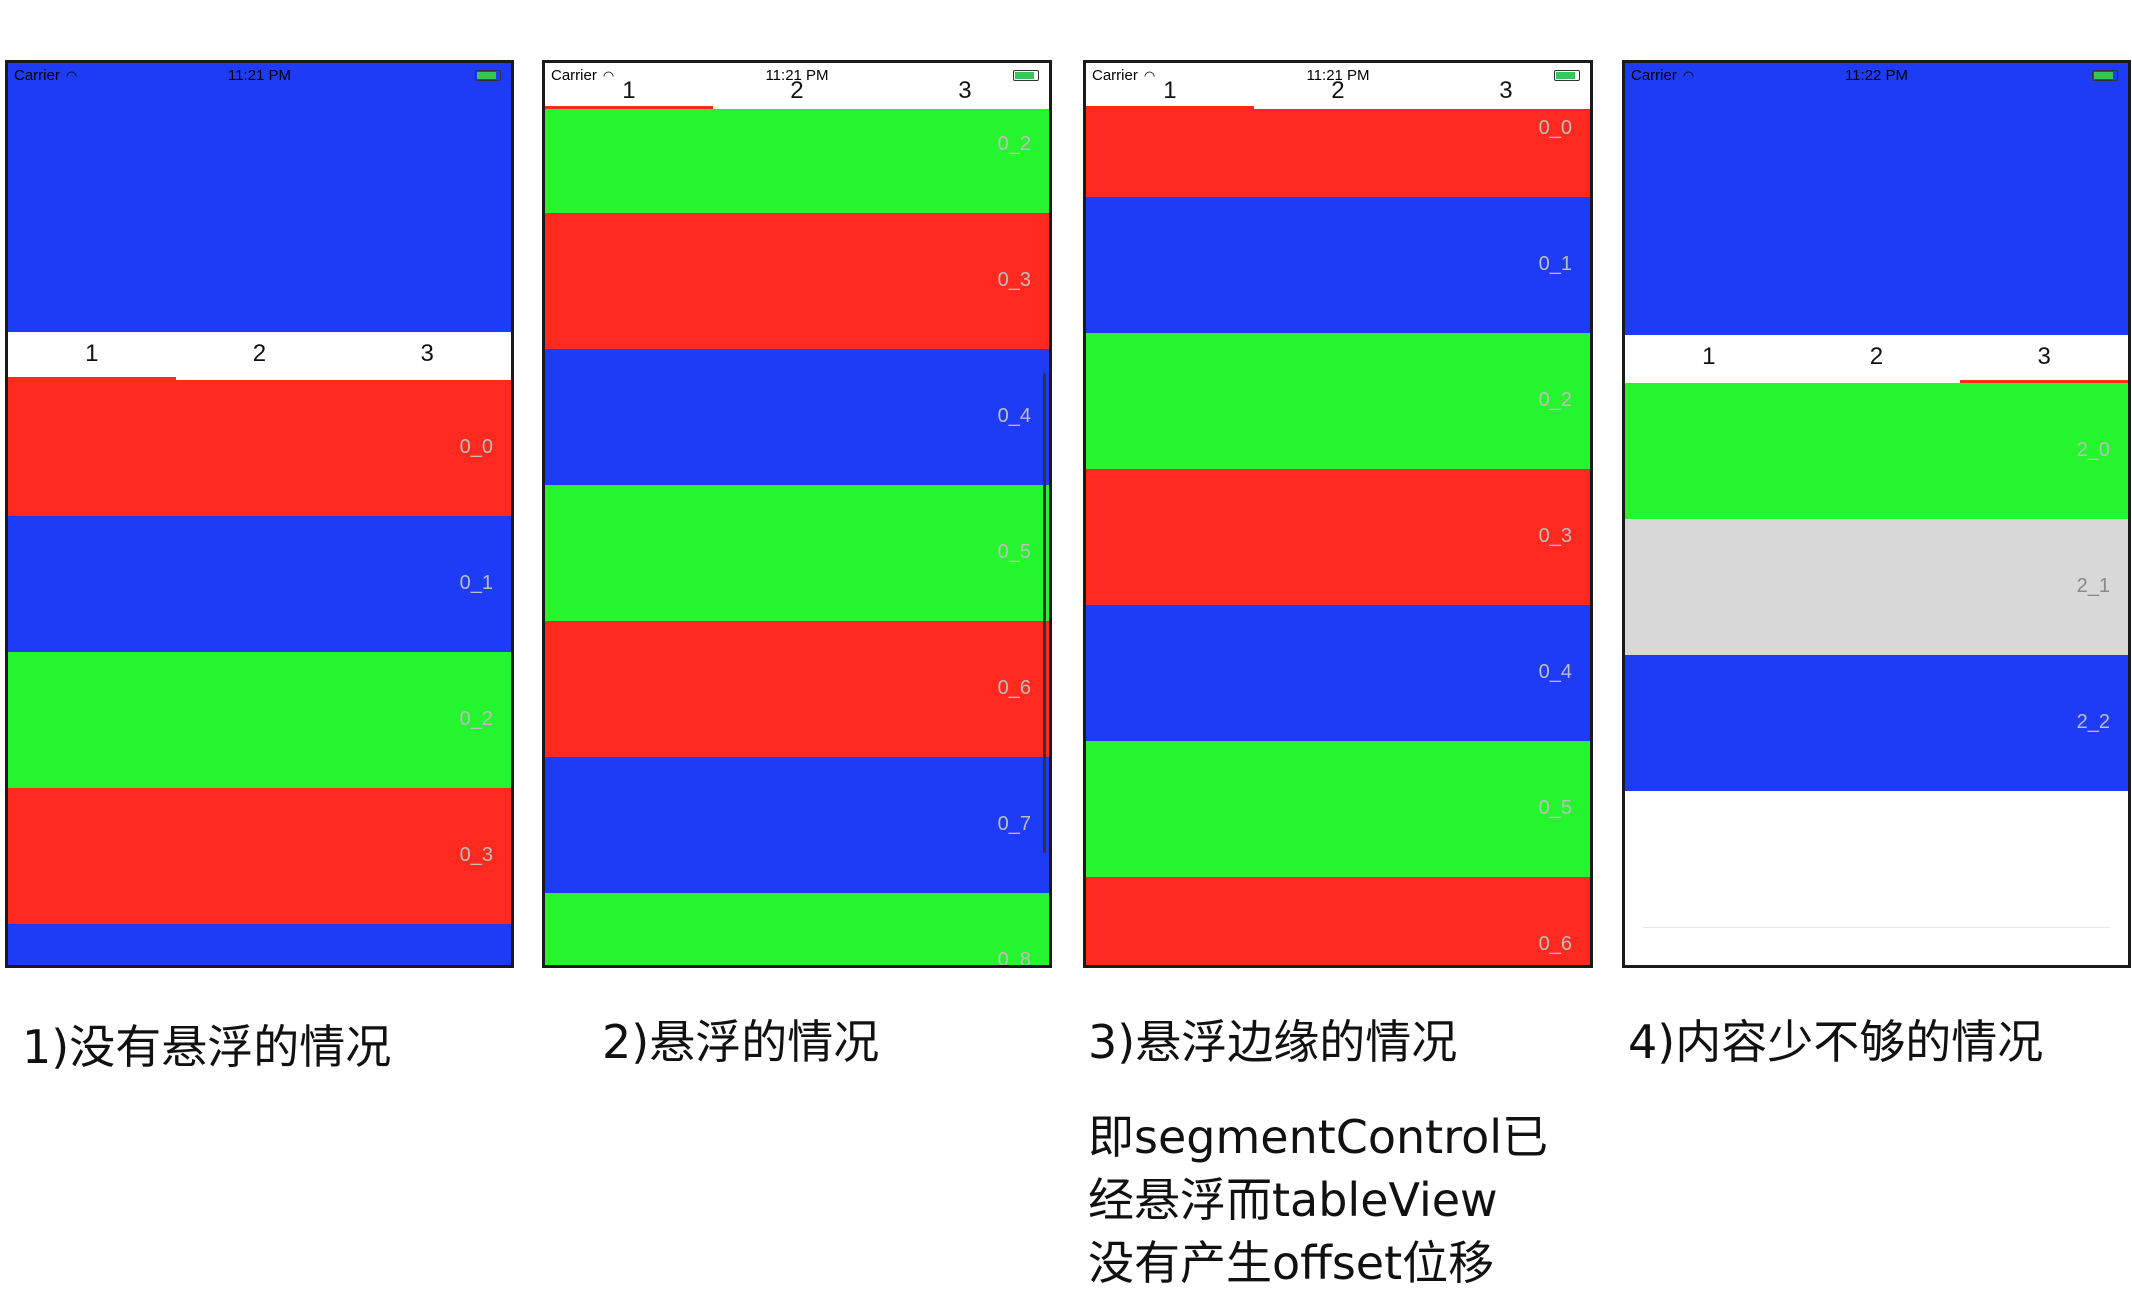 Image resolution: width=2132 pixels, height=1316 pixels. I want to click on table-row: 2_2, so click(1876, 723).